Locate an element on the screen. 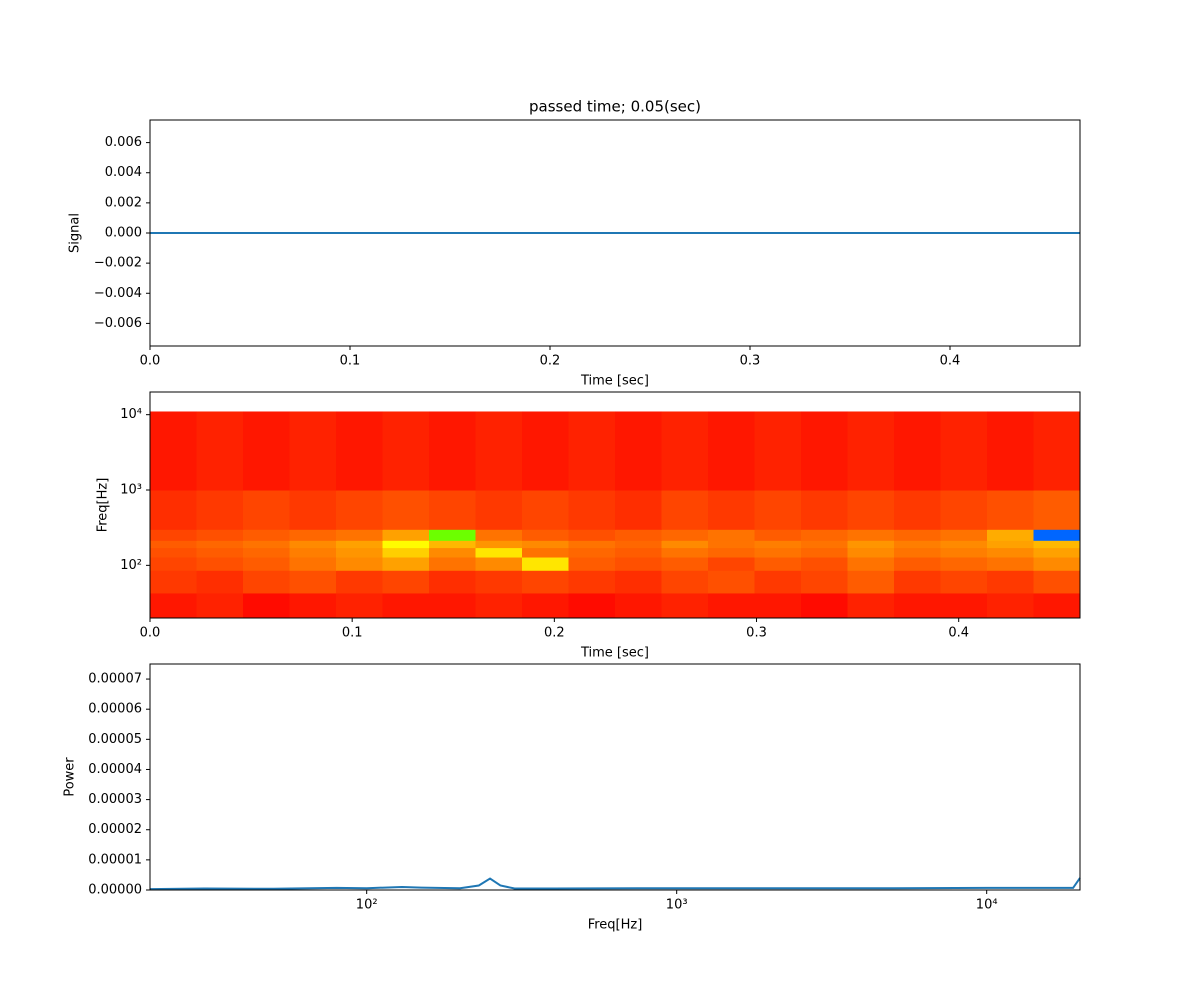 This screenshot has height=1000, width=1200. x-tick-label: 10² is located at coordinates (367, 905).